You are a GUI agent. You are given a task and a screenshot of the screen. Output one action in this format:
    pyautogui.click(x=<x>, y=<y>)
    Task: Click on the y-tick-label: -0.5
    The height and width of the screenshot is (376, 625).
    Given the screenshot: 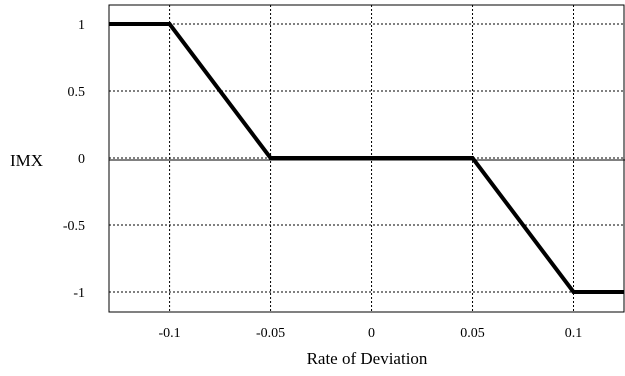 What is the action you would take?
    pyautogui.click(x=74, y=226)
    